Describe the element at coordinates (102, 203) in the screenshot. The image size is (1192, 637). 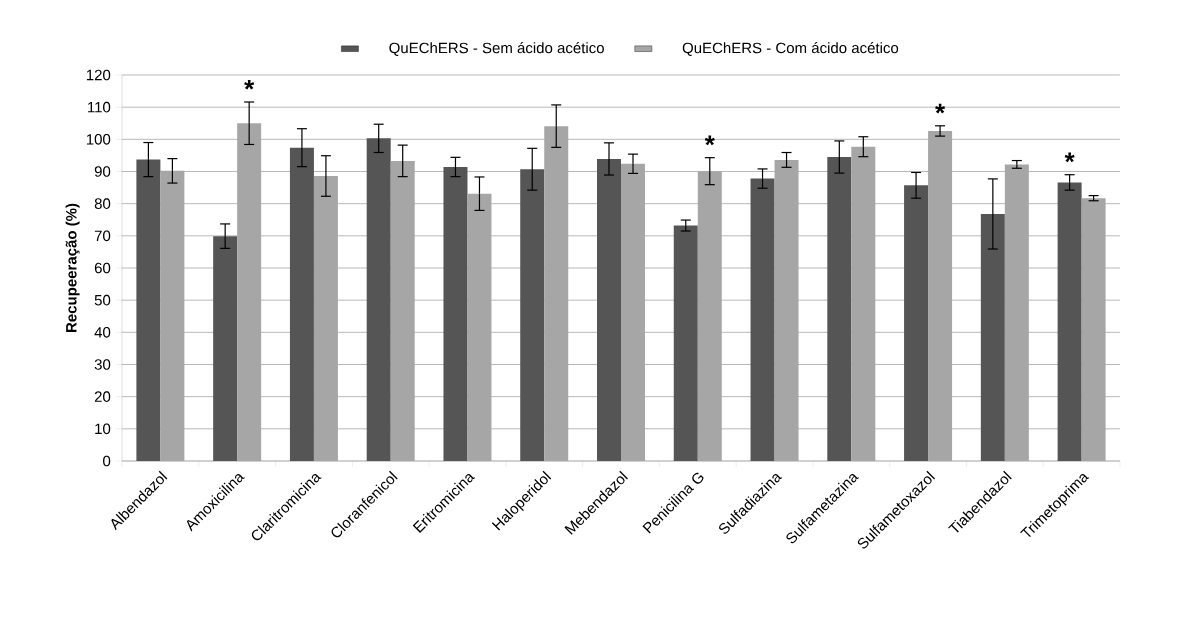
I see `y-tick-label: 80` at that location.